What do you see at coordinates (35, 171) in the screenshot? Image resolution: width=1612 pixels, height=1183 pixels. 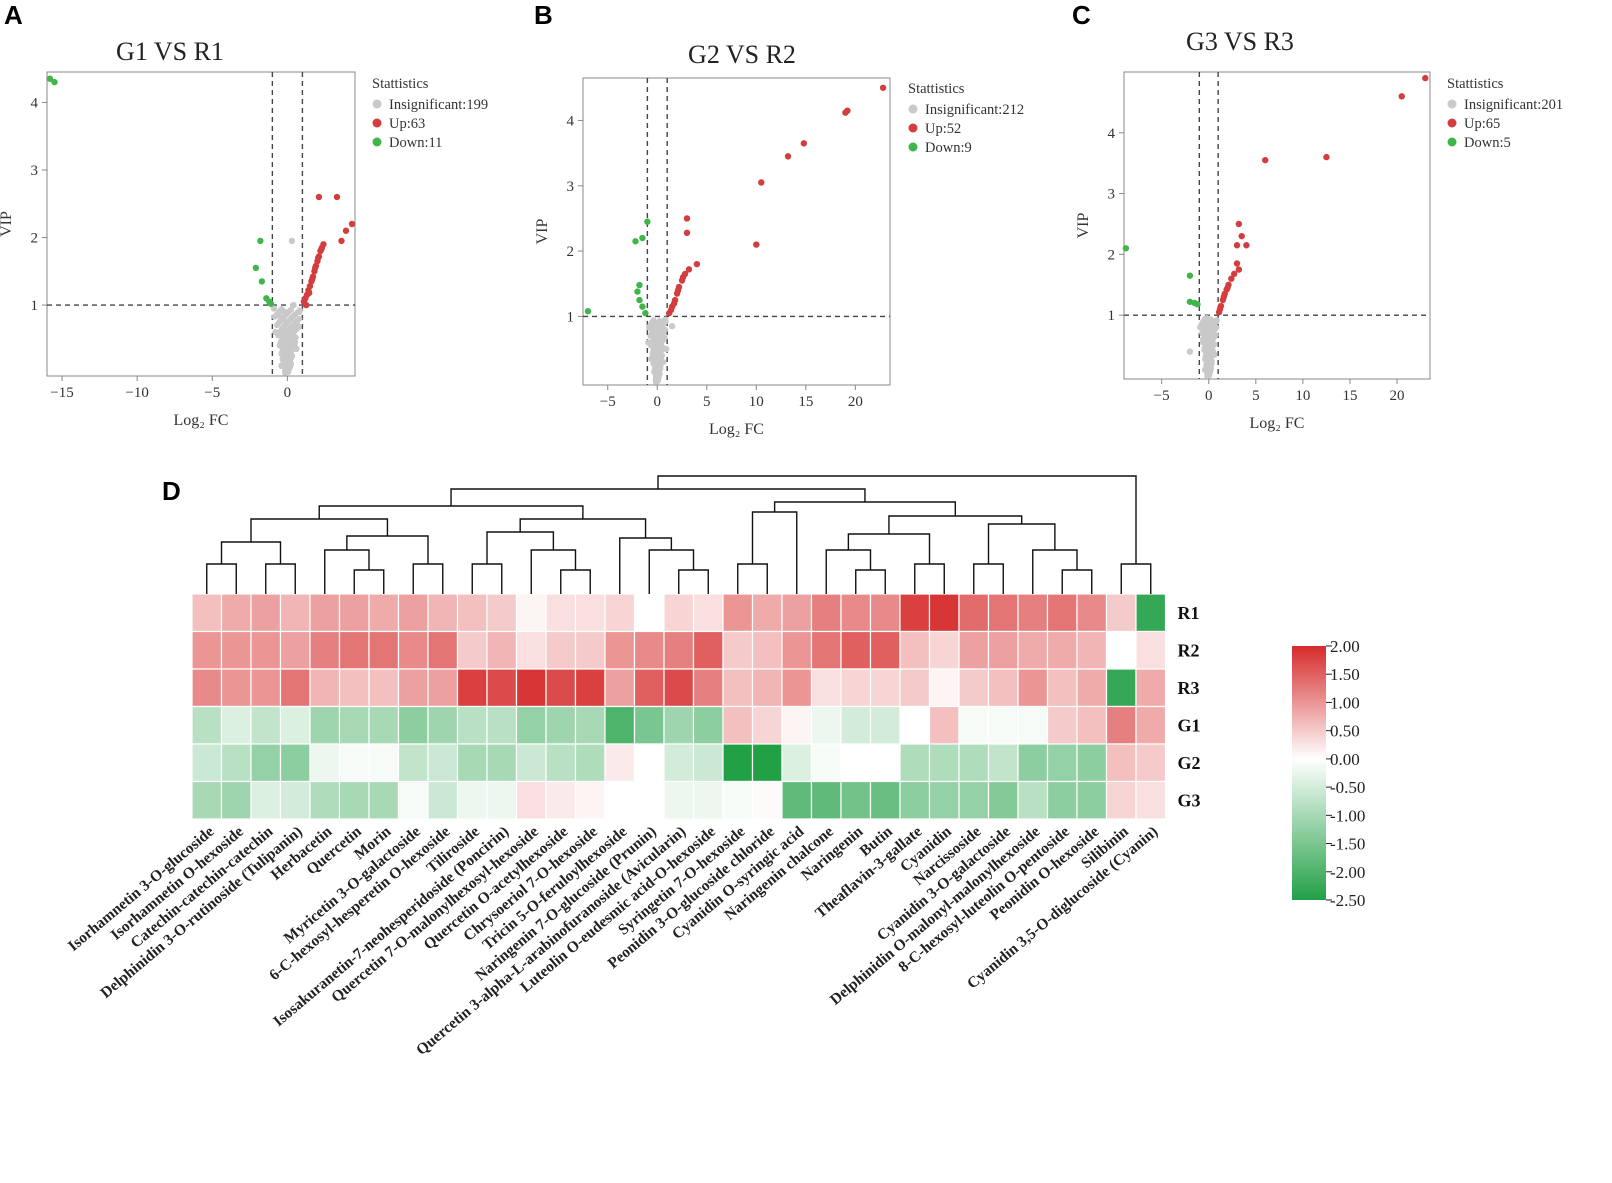 I see `y-tick-label: 3` at bounding box center [35, 171].